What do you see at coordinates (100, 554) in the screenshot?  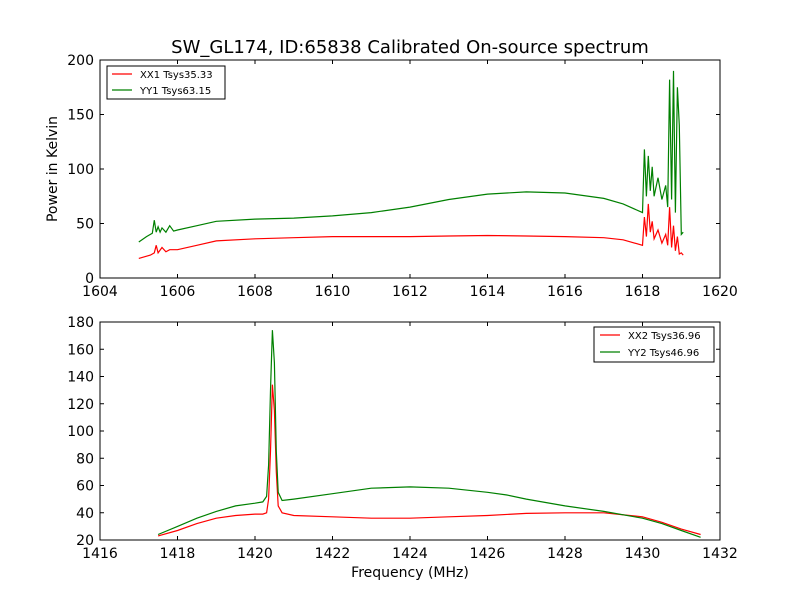 I see `bottom-xtick-label: 1416` at bounding box center [100, 554].